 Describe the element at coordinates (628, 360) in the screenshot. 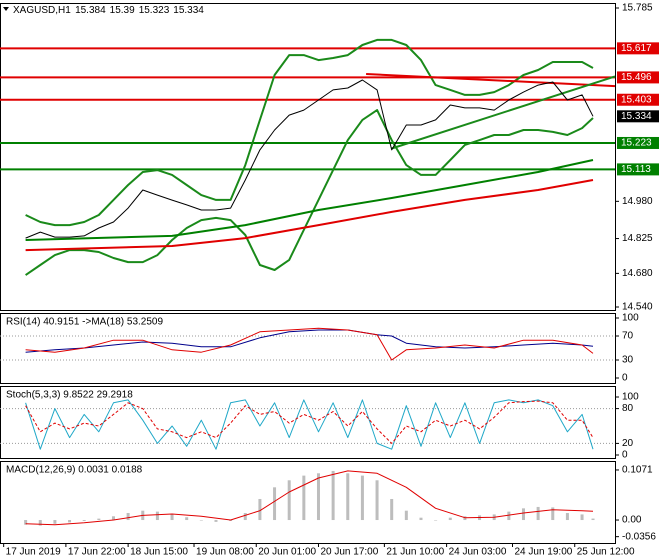

I see `y-tick-label: 30` at that location.